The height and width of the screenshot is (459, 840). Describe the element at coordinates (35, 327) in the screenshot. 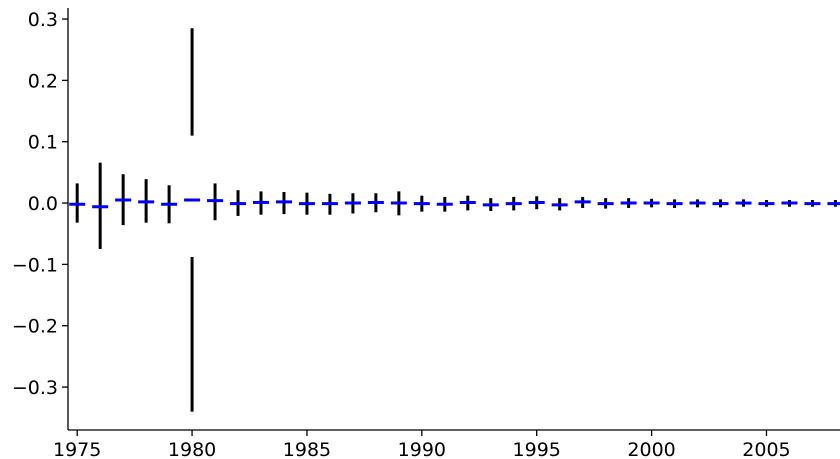

I see `y-tick-label: −0.2` at that location.